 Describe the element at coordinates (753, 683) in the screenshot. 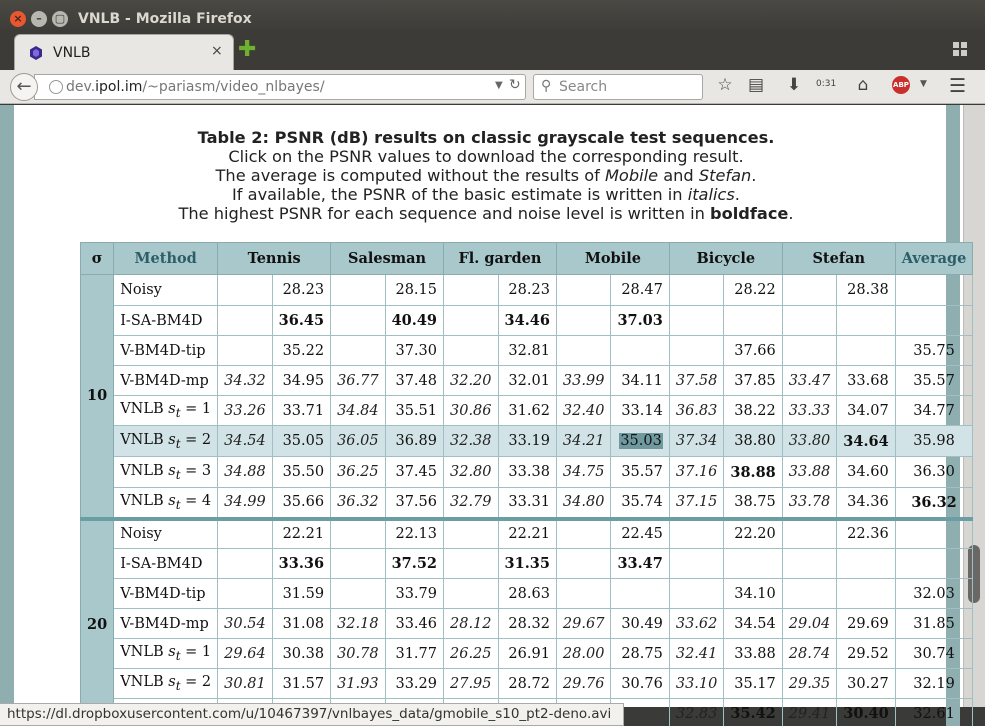

I see `psnr-value-cell: 35.17` at that location.